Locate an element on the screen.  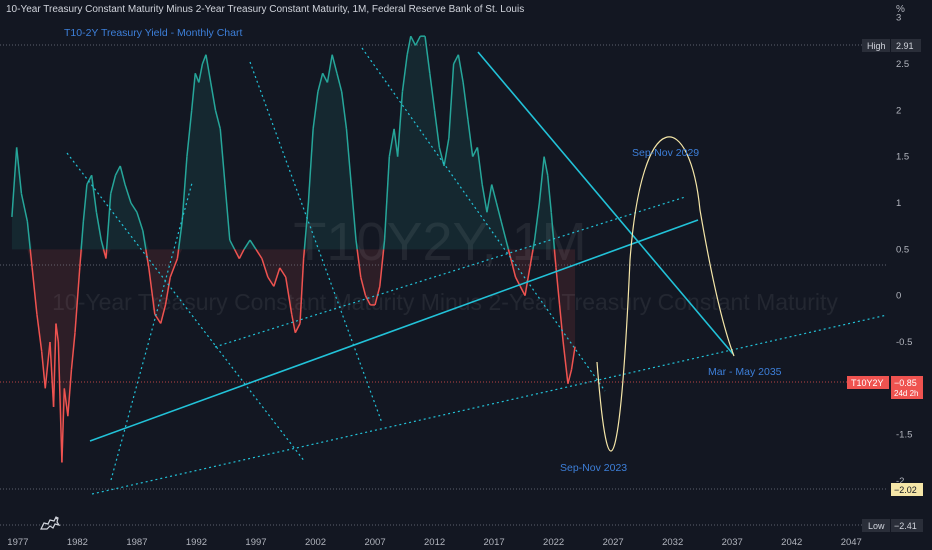
high-price-label: High 2.91 is located at coordinates (891, 45).